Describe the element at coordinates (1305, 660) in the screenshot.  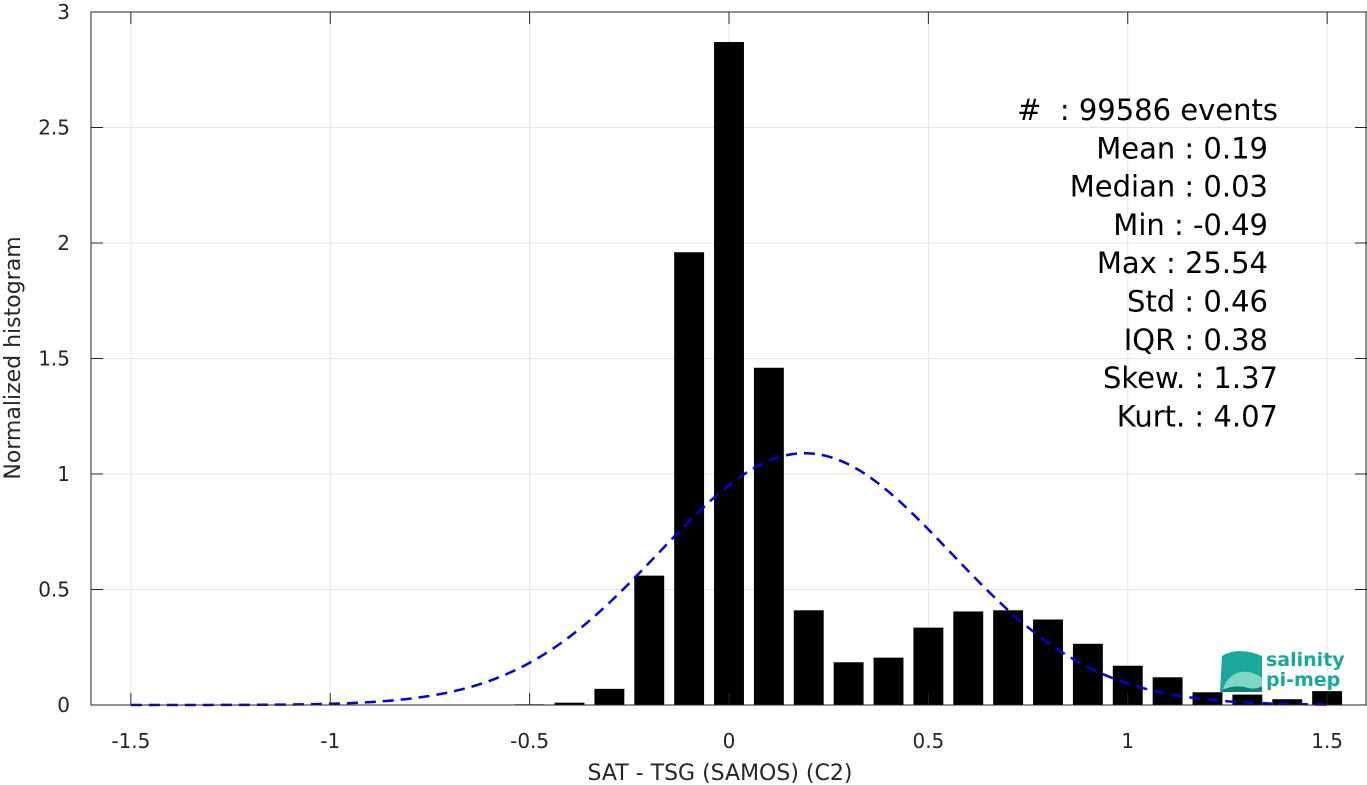
I see `logo-text-salinity: salinity` at that location.